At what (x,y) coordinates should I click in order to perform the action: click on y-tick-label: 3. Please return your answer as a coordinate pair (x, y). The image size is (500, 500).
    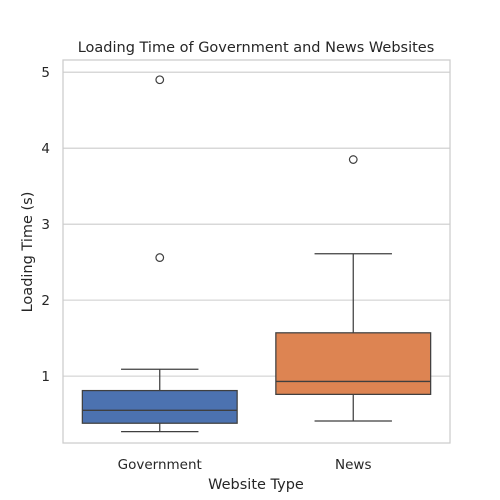
    Looking at the image, I should click on (45, 225).